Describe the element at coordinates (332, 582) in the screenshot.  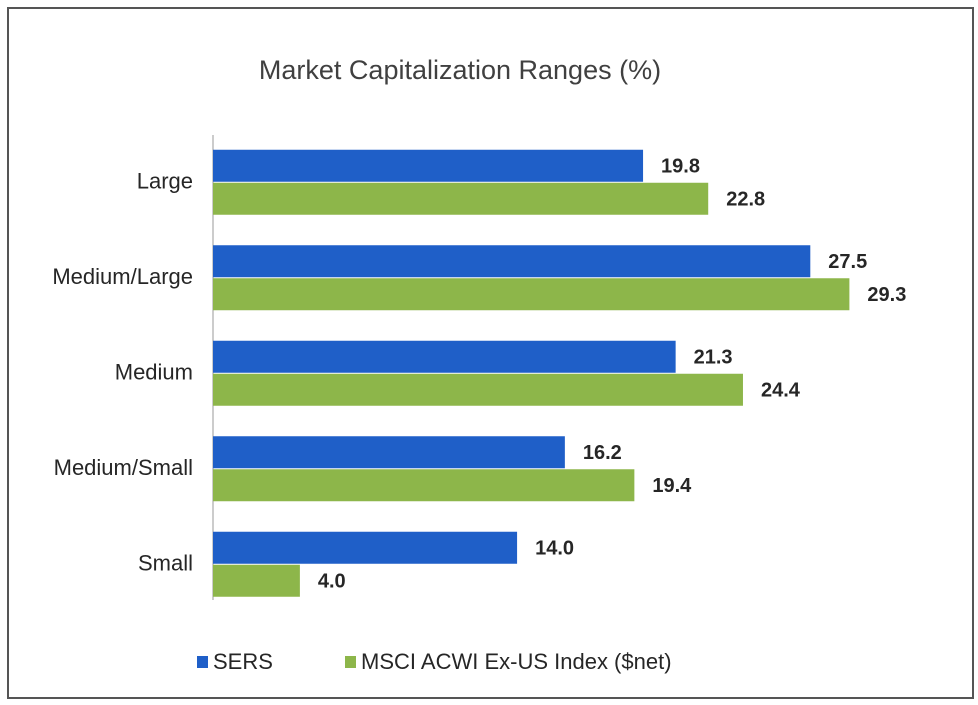
I see `value-label: 4.0` at that location.